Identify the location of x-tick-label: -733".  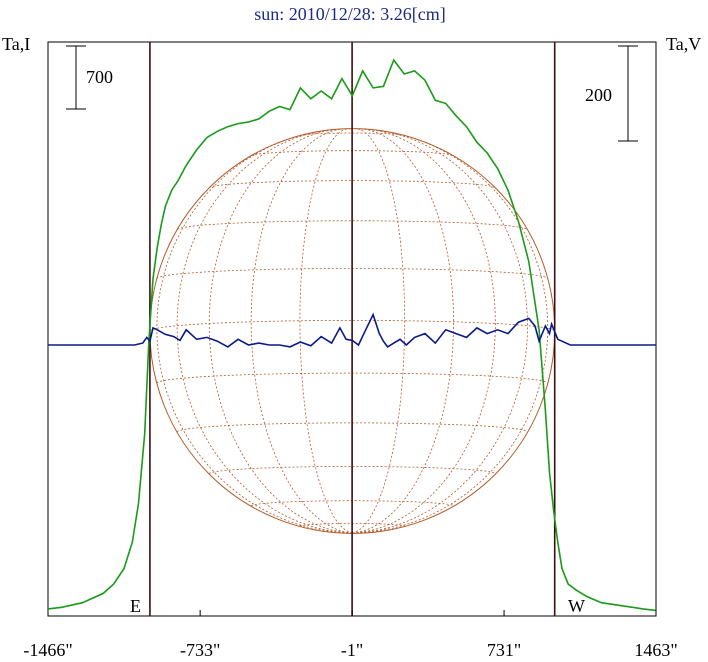
(200, 650).